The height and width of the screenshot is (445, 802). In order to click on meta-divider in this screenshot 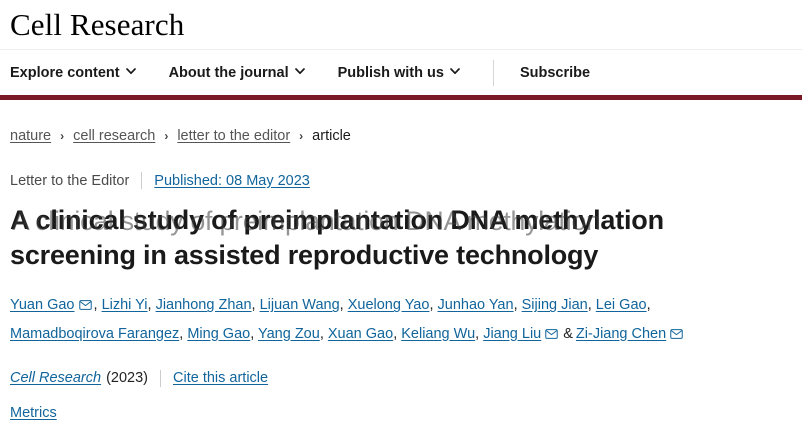, I will do `click(142, 180)`.